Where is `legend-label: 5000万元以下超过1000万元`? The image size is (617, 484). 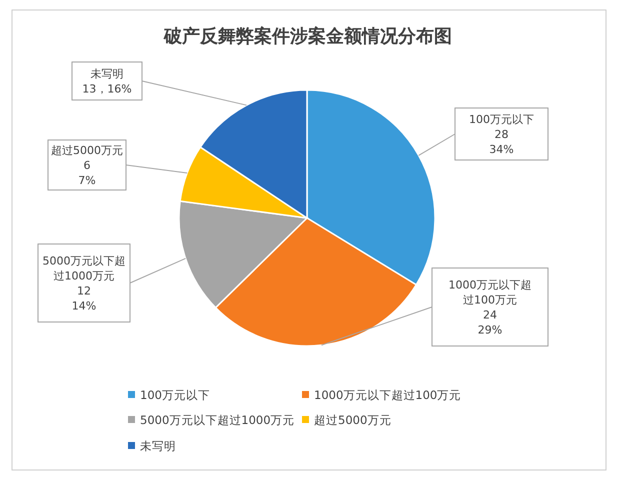
legend-label: 5000万元以下超过1000万元 is located at coordinates (217, 420).